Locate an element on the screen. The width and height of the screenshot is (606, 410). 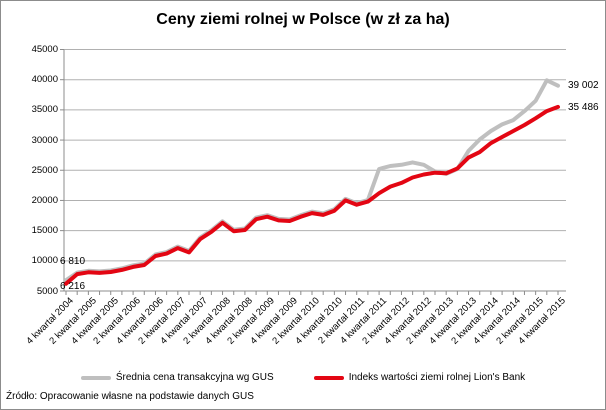
y-axis-label: 30000 is located at coordinates (44, 140).